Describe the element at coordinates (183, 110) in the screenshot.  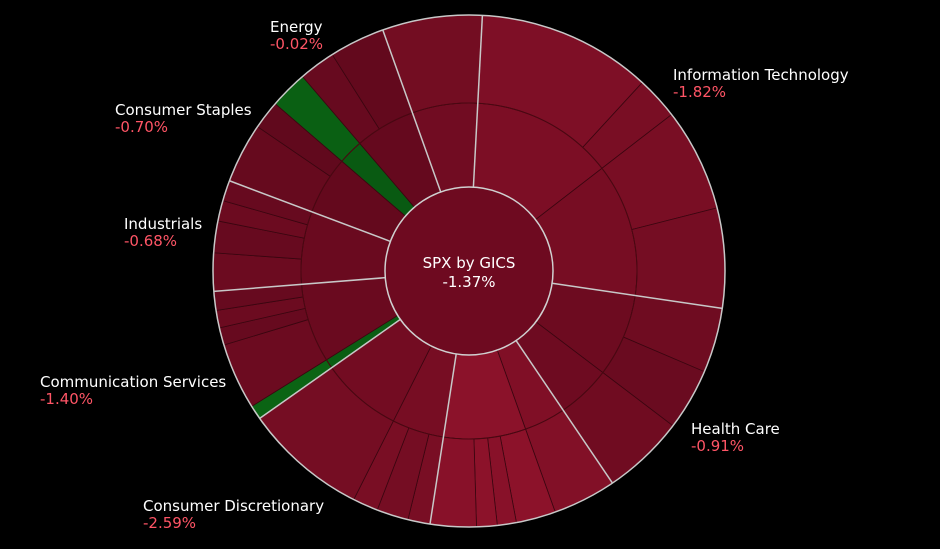
I see `sector-label-consumer-staples: Consumer Staples` at that location.